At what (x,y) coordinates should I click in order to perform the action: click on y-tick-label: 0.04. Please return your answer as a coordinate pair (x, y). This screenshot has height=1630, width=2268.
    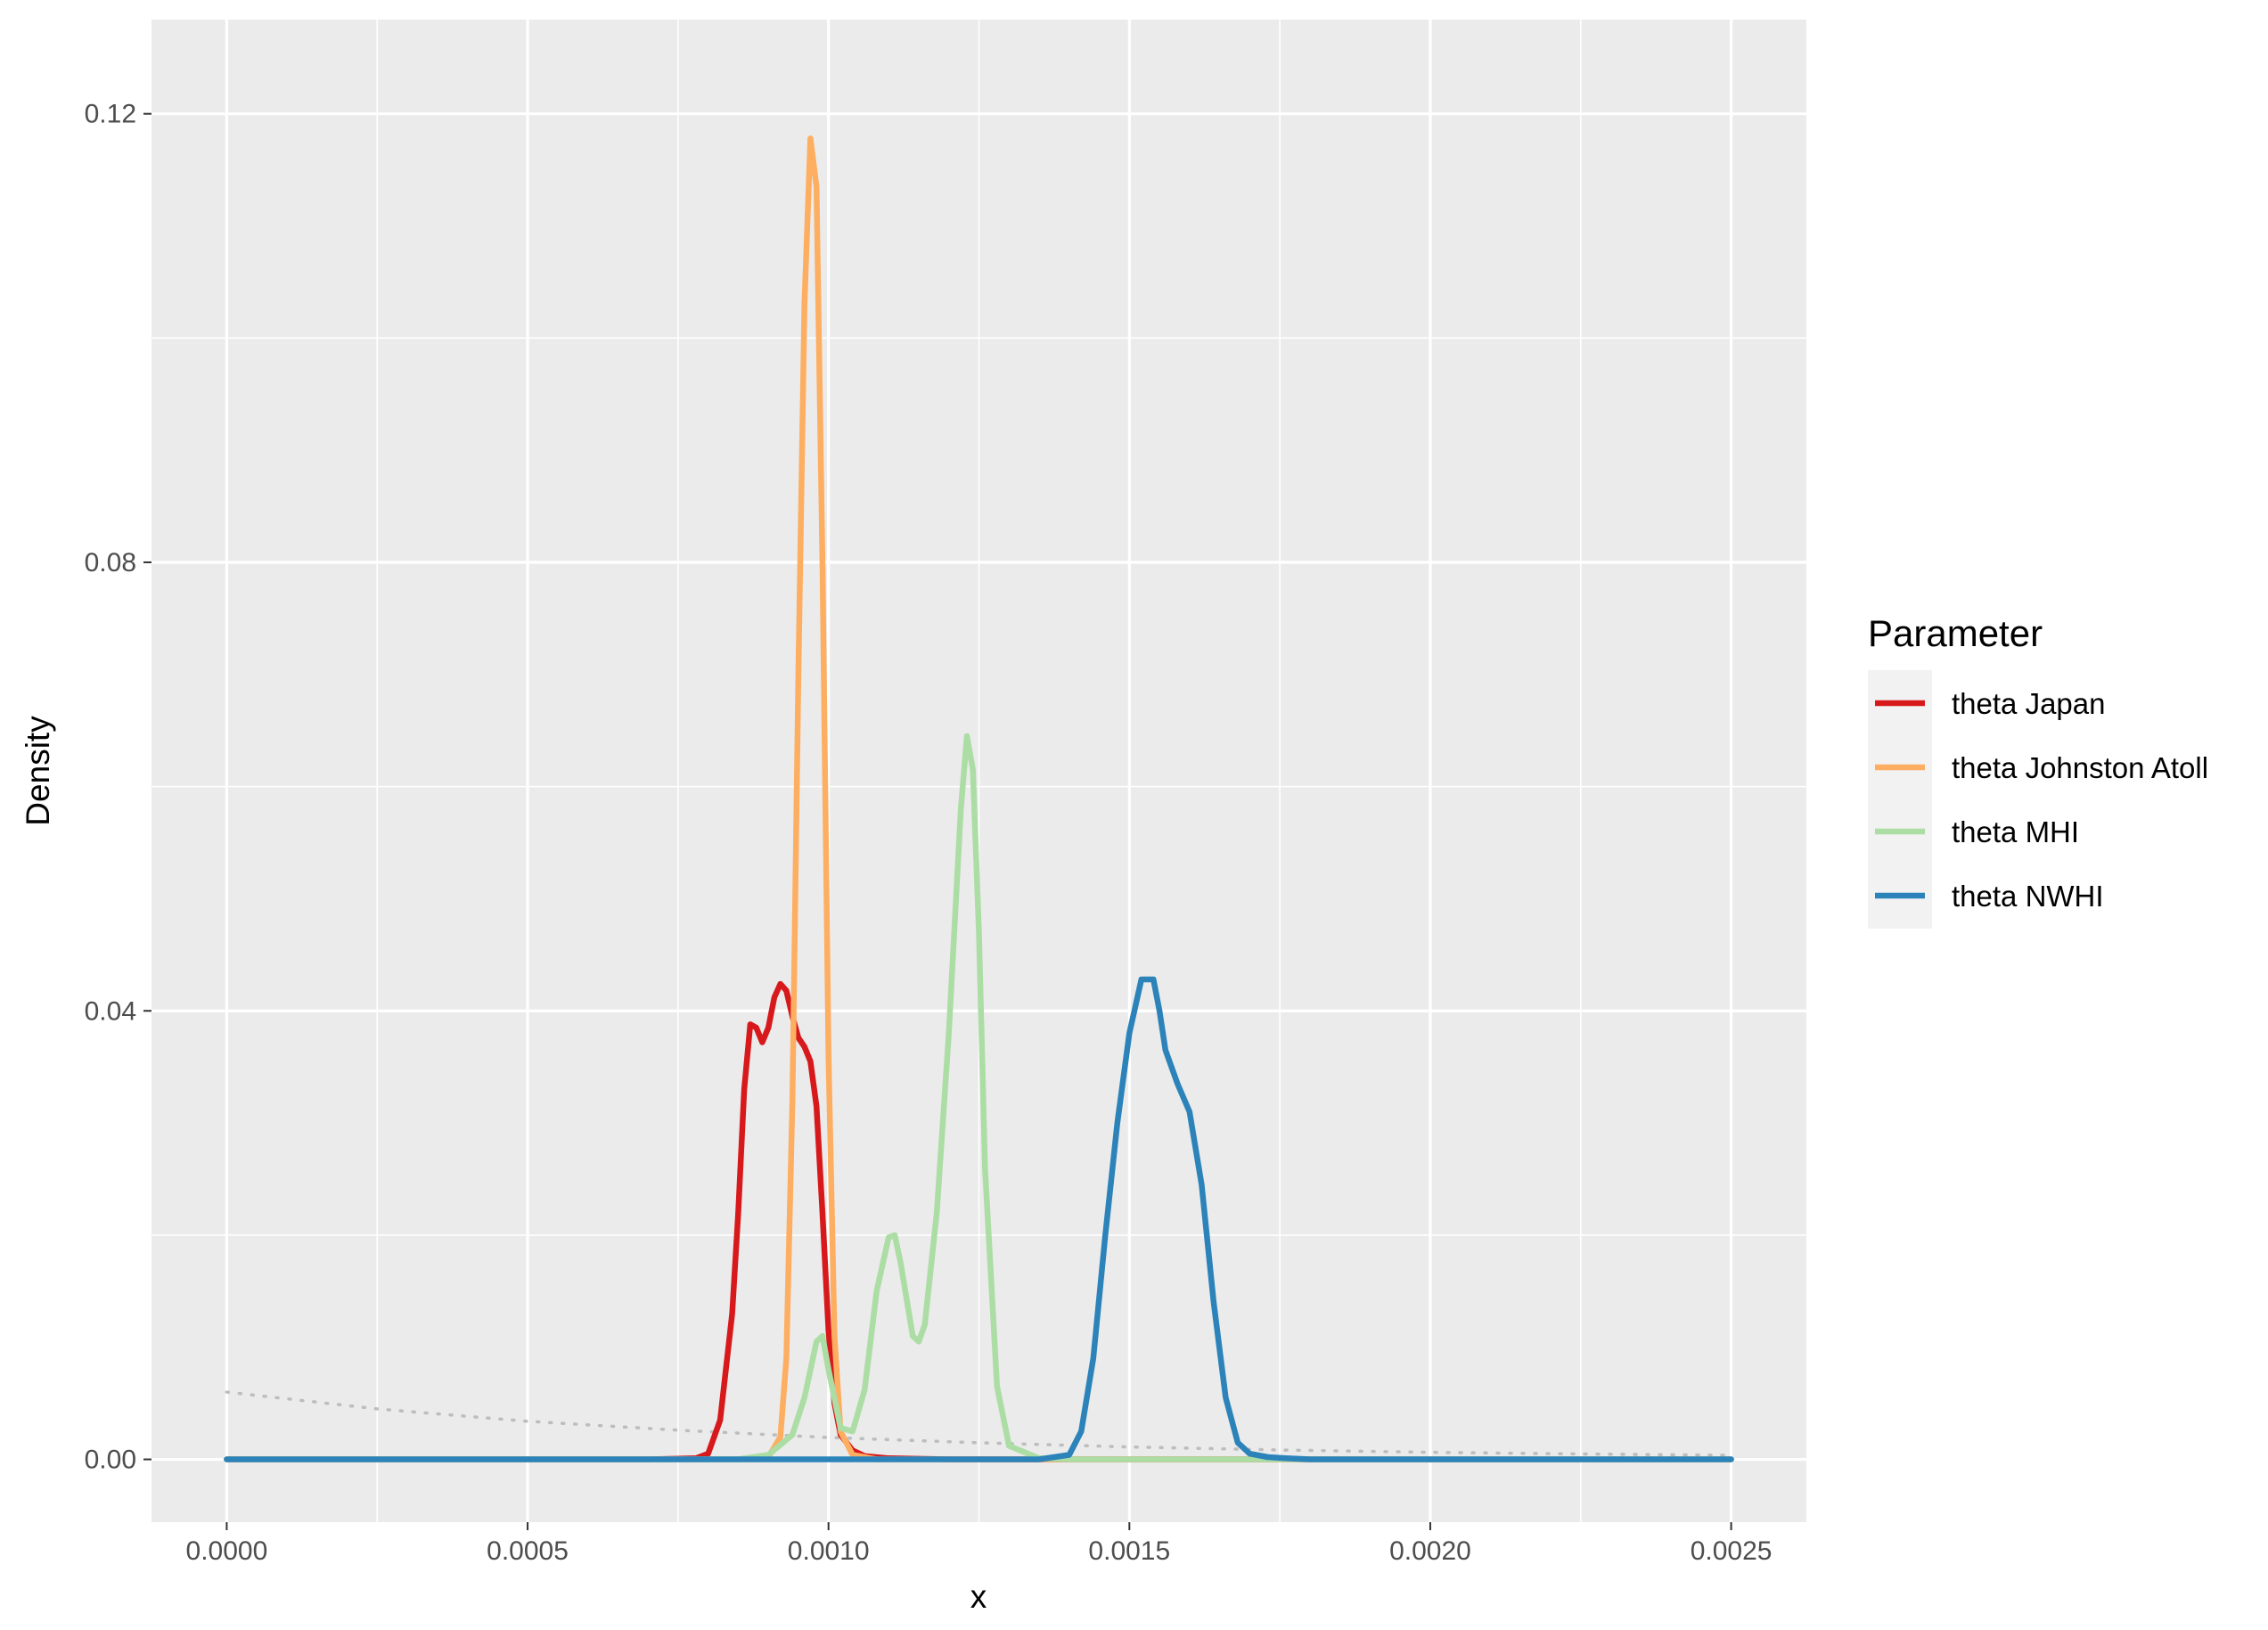
    Looking at the image, I should click on (111, 1011).